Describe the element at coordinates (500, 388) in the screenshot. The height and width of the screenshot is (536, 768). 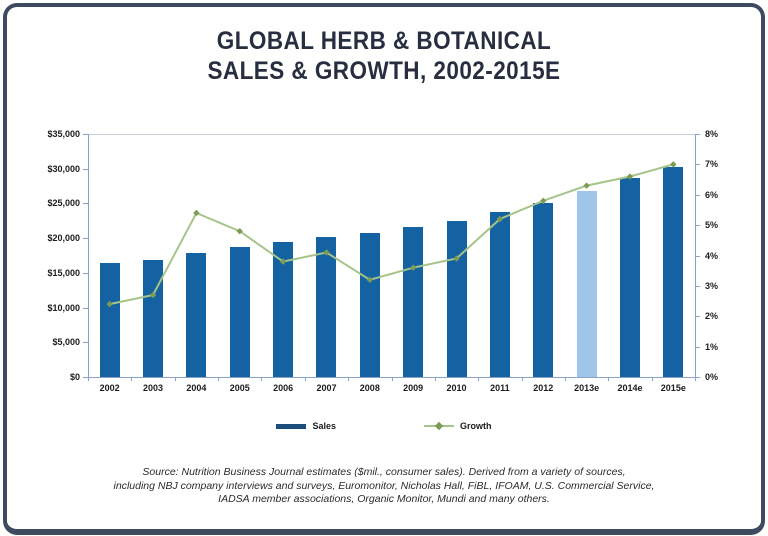
I see `x-axis-label: 2011` at that location.